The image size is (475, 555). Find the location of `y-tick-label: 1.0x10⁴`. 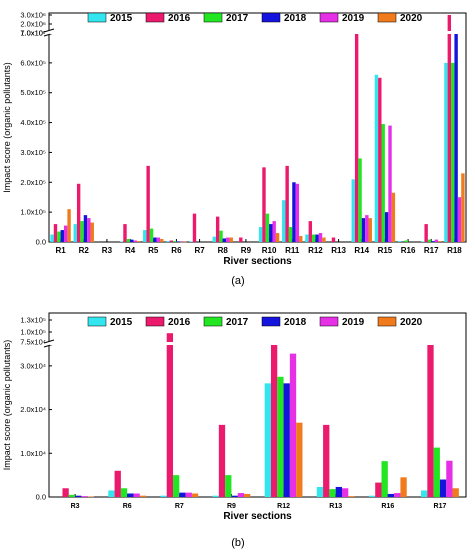

y-tick-label: 1.0x10⁴ is located at coordinates (33, 453).